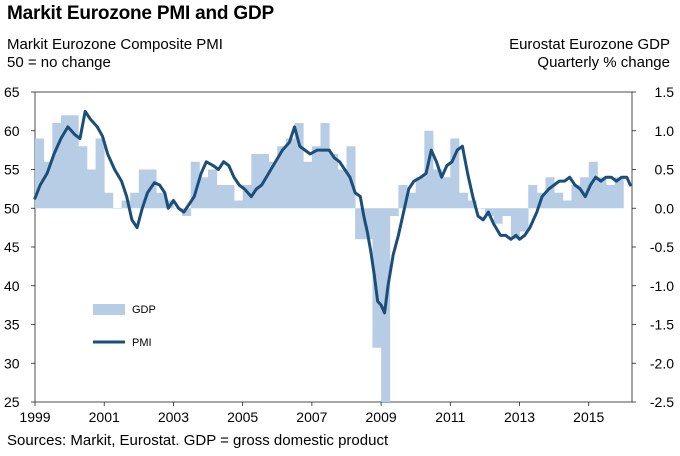  Describe the element at coordinates (450, 417) in the screenshot. I see `x-tick-label: 2011` at that location.